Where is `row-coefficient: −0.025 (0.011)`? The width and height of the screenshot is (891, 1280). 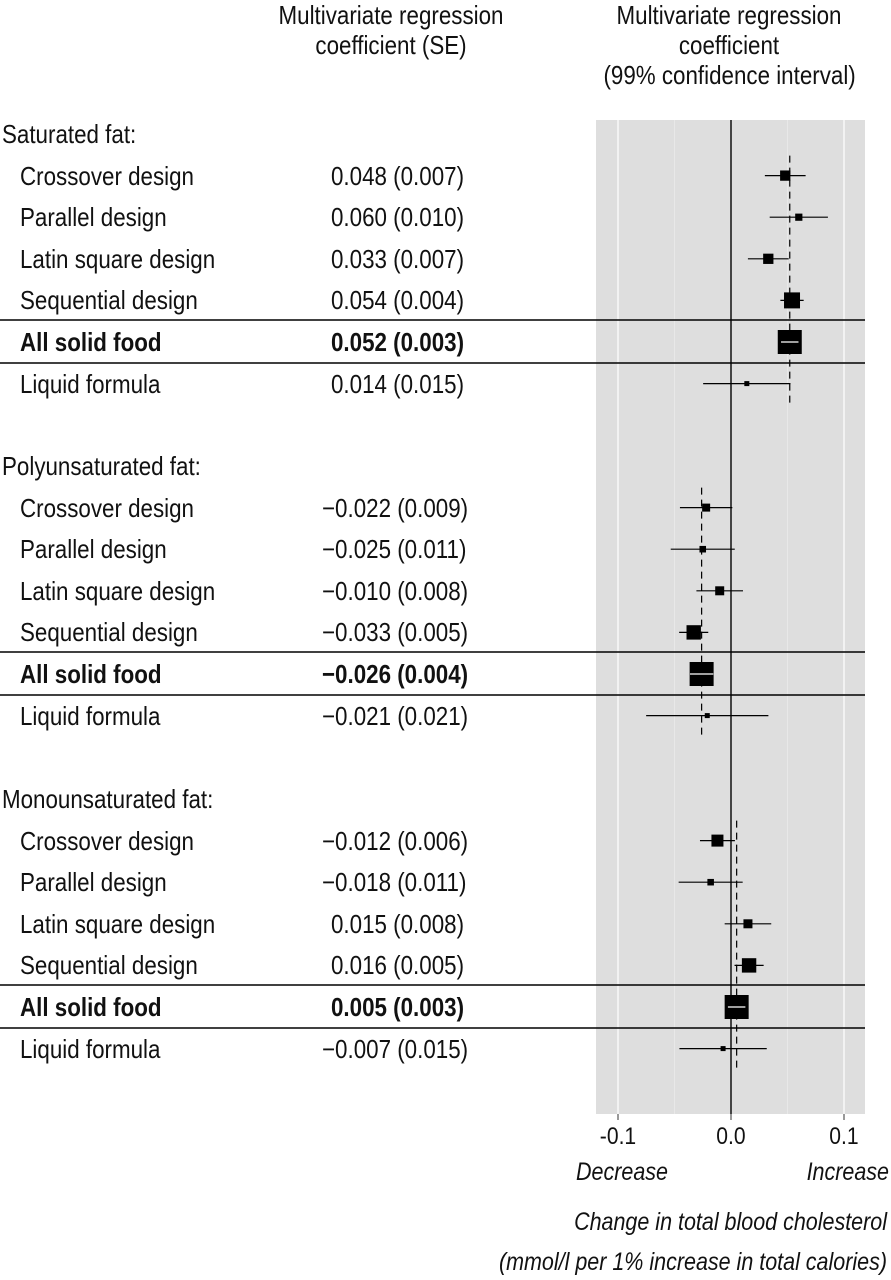 row-coefficient: −0.025 (0.011) is located at coordinates (394, 549).